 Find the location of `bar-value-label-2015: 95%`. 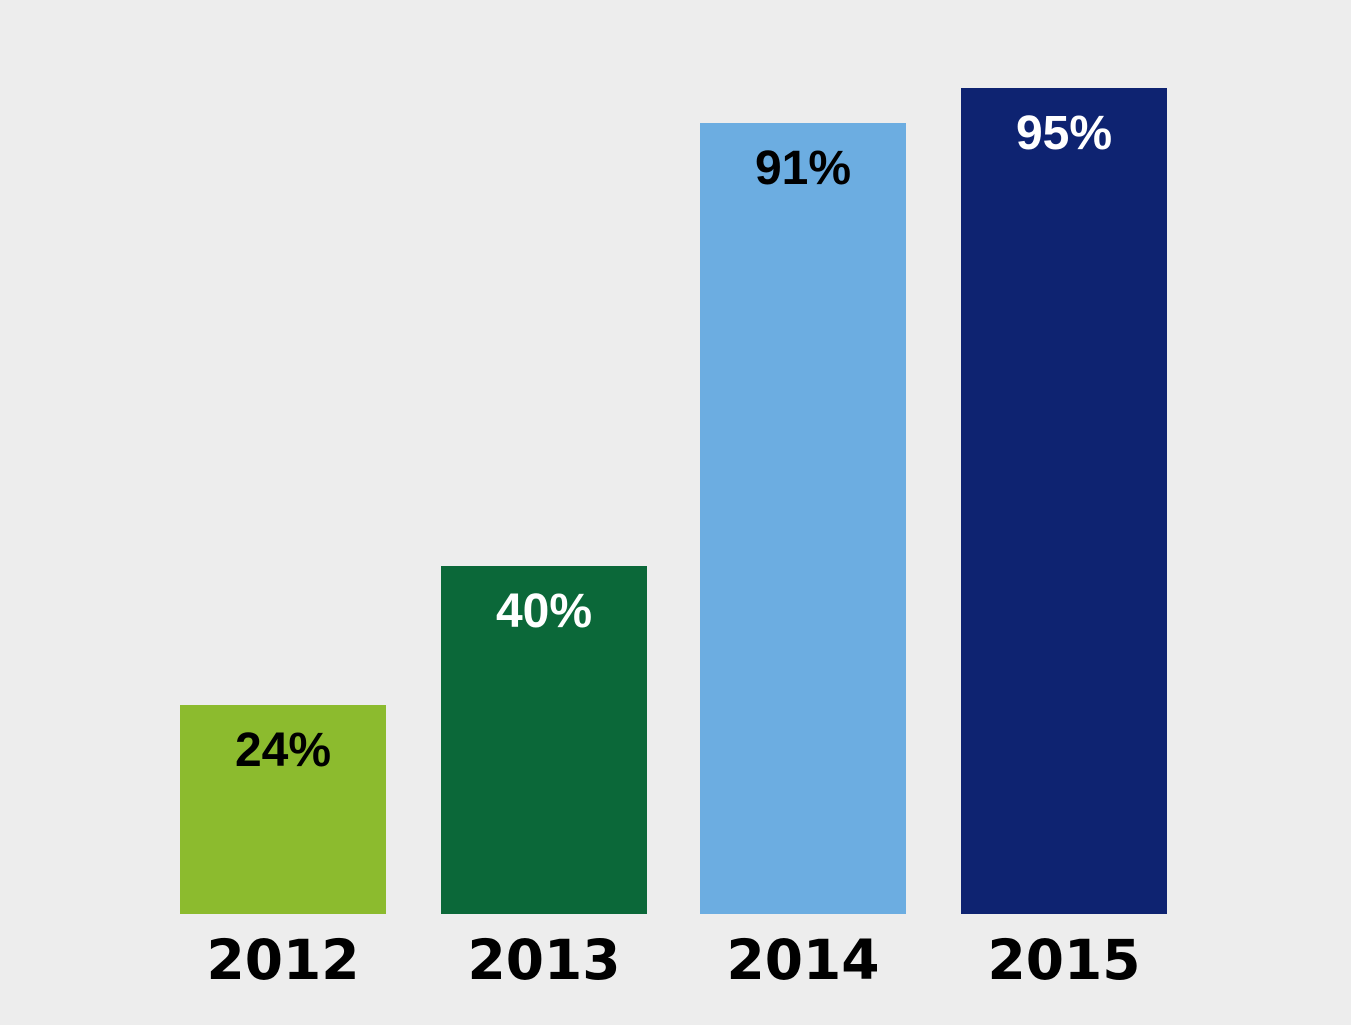

bar-value-label-2015: 95% is located at coordinates (1064, 133).